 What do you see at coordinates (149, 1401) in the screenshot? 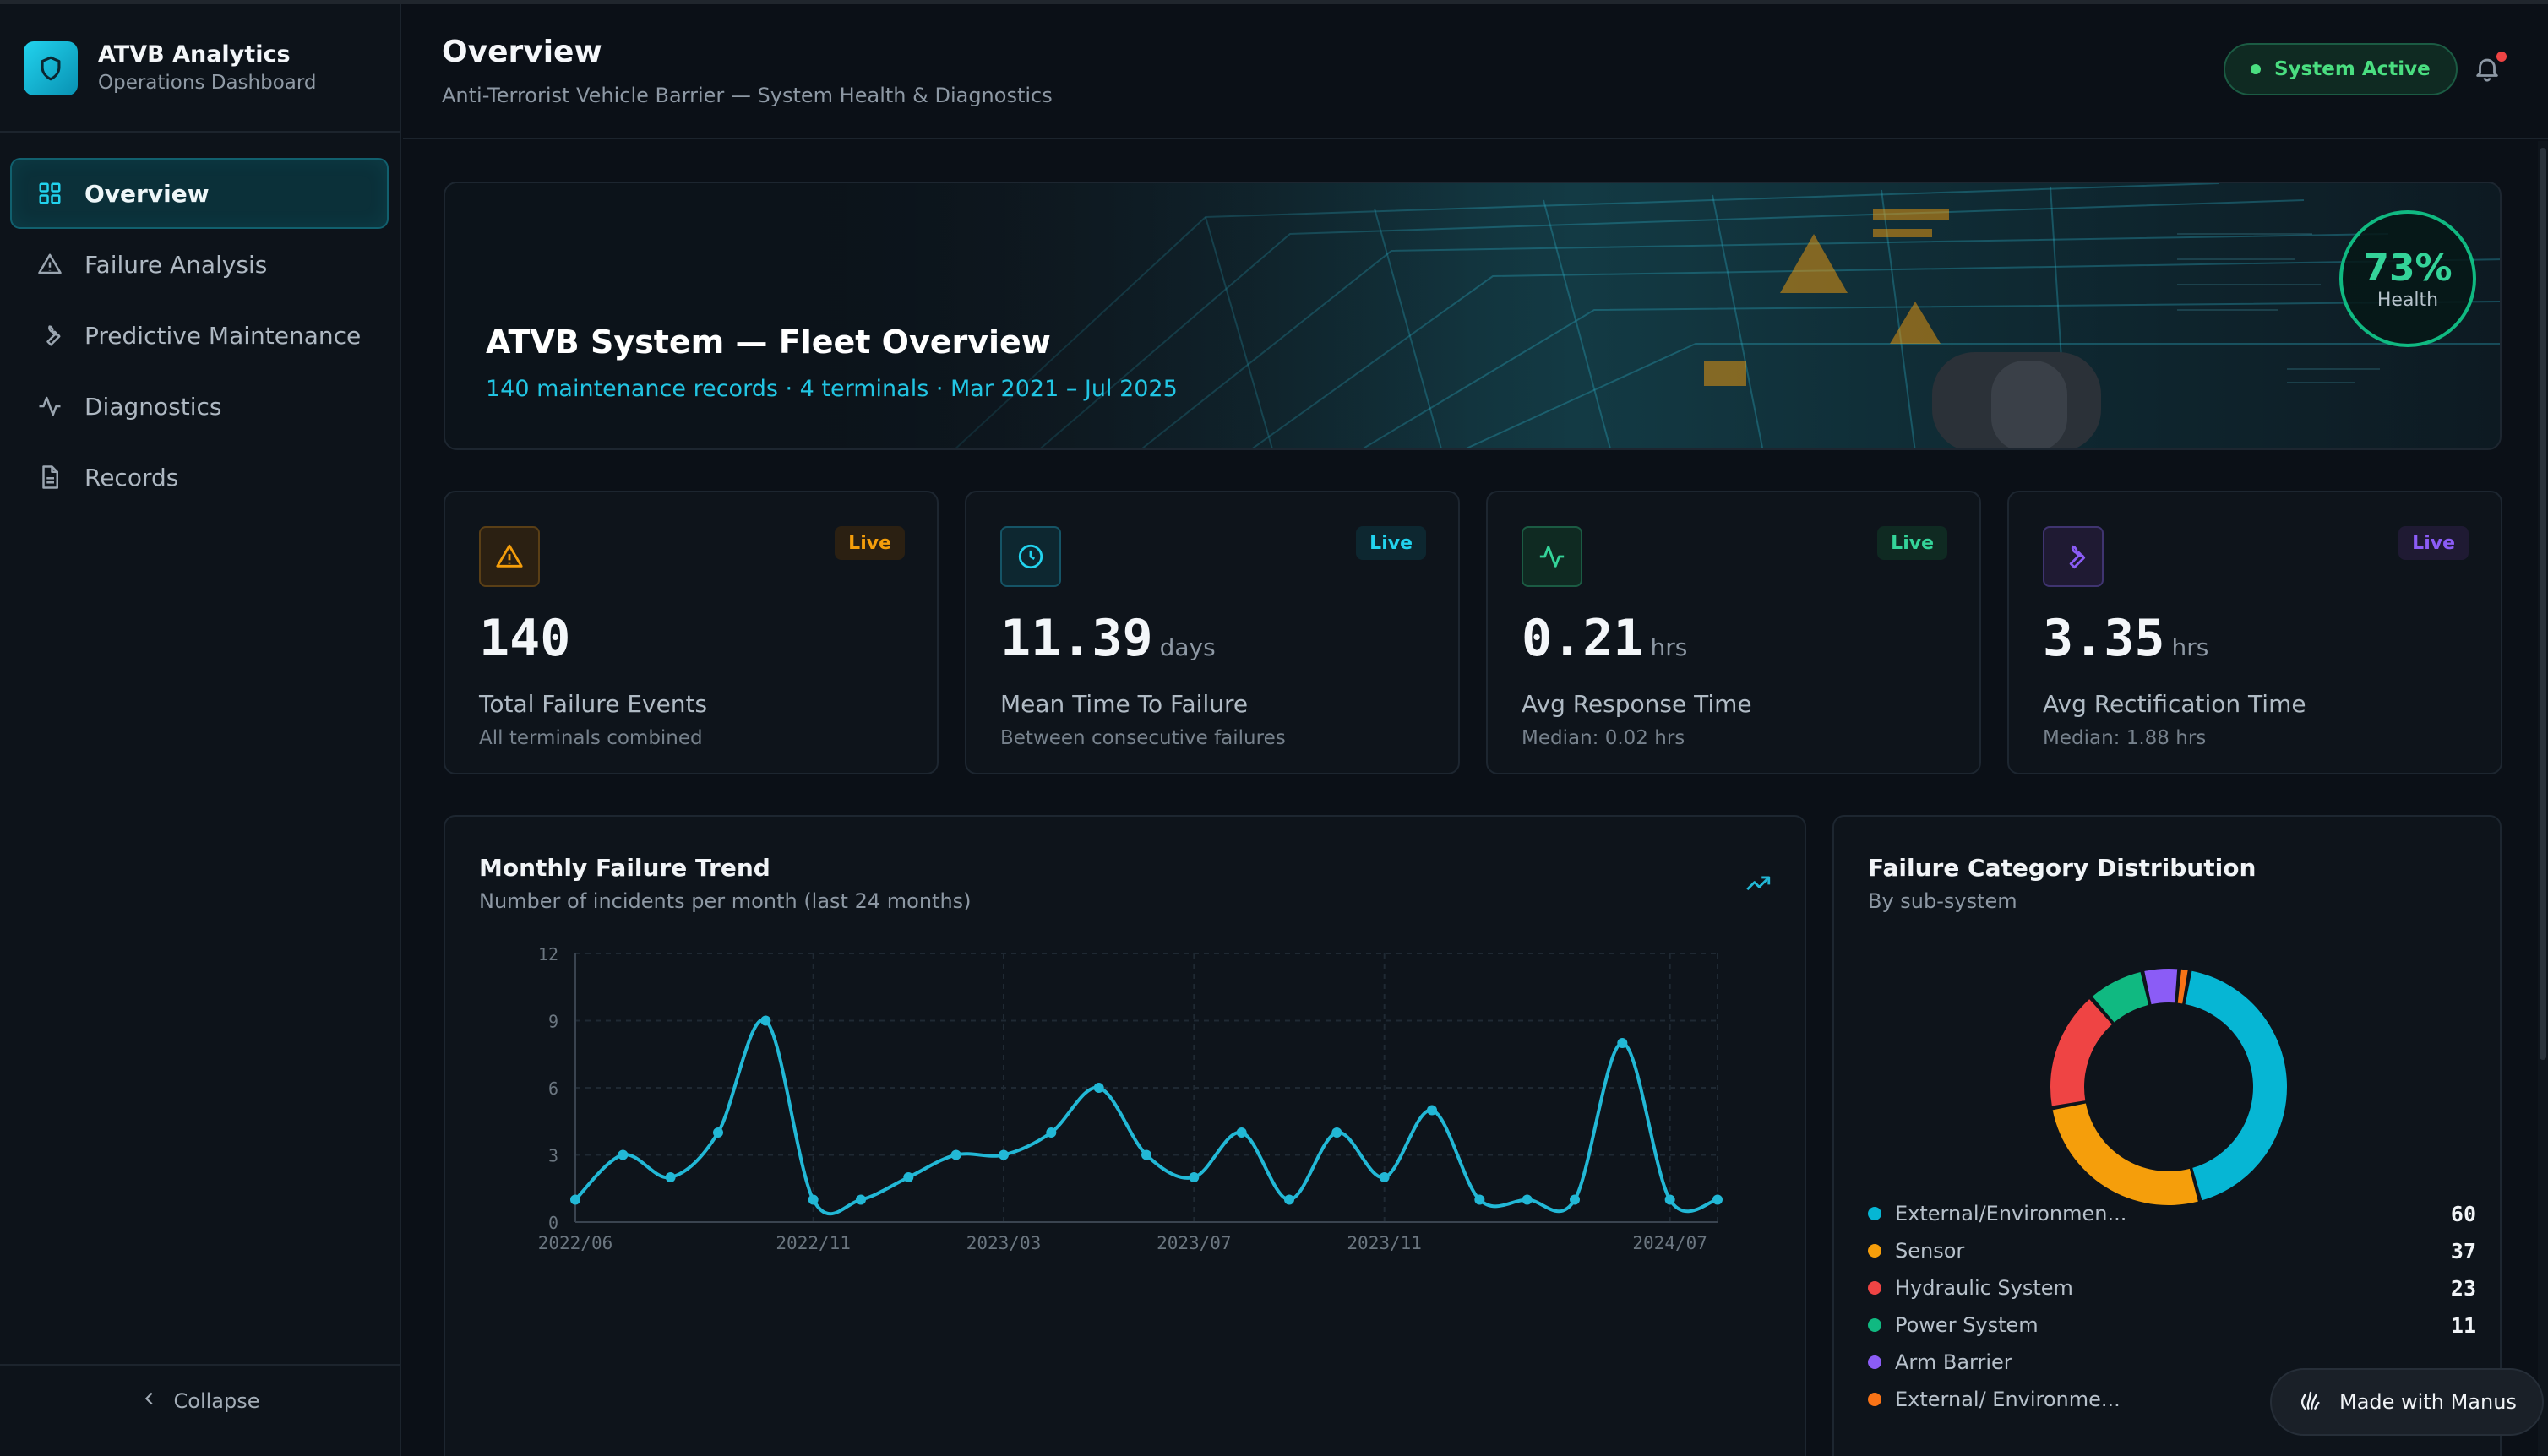
I see `chevron-left-icon` at bounding box center [149, 1401].